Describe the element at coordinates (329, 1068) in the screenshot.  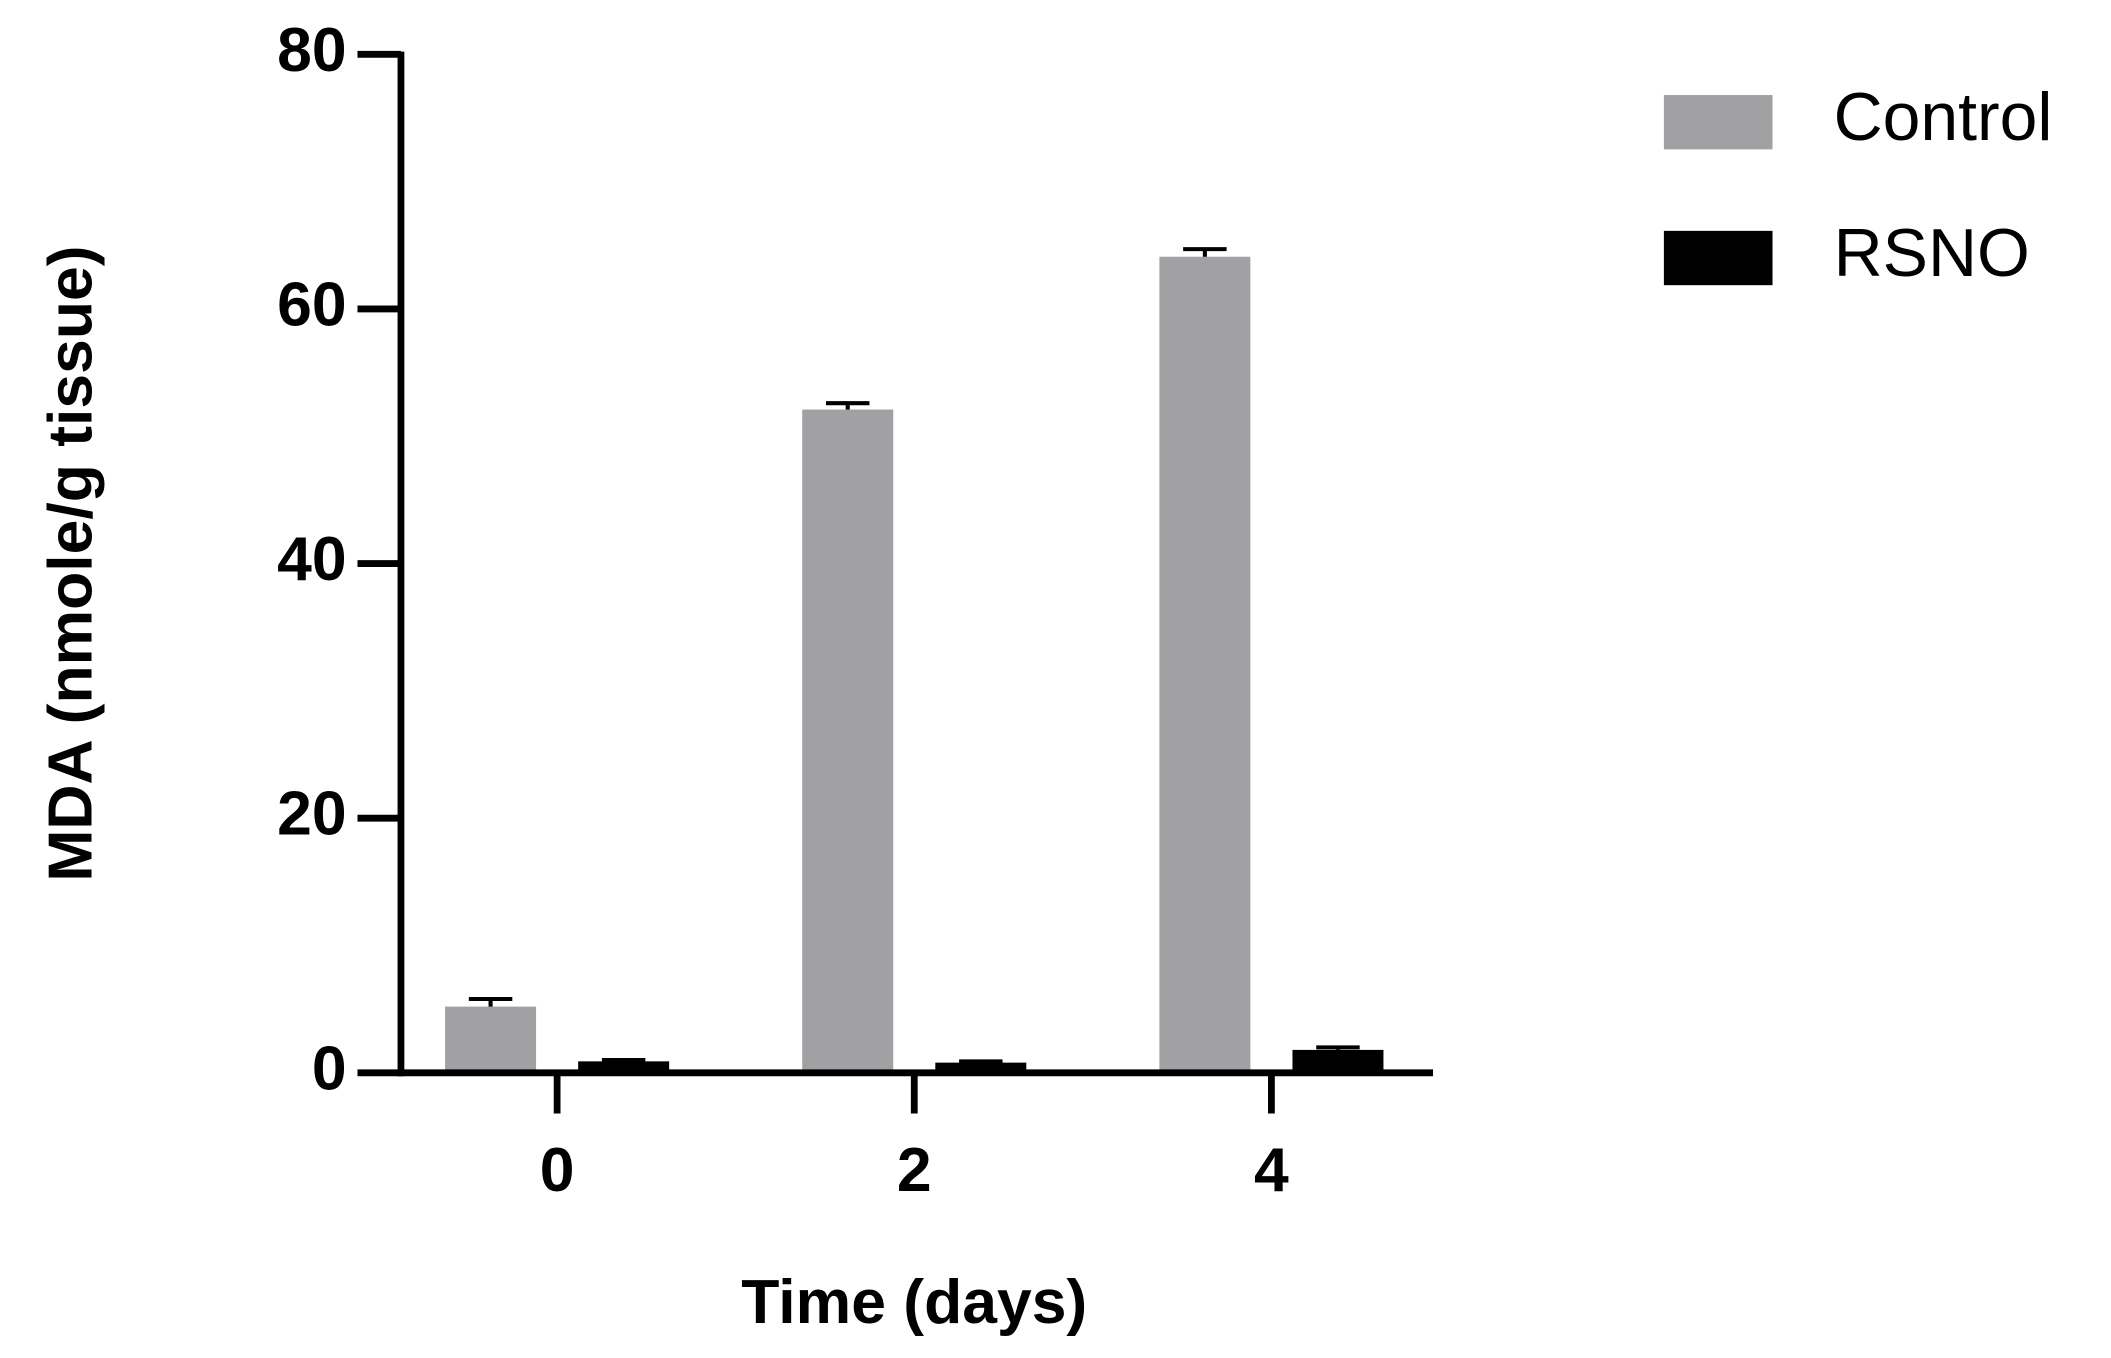
I see `y-tick-label: 0` at that location.